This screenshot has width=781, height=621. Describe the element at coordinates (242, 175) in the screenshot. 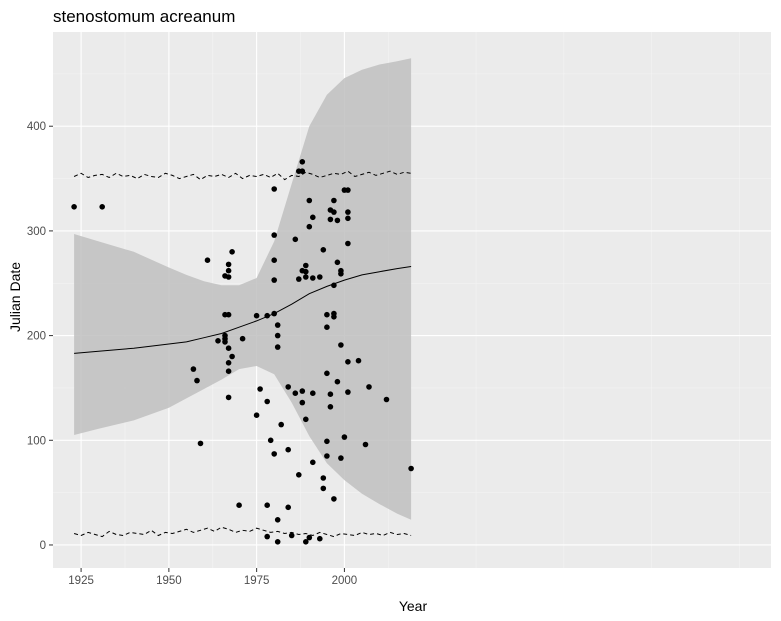

I see `upper-dashed-line` at that location.